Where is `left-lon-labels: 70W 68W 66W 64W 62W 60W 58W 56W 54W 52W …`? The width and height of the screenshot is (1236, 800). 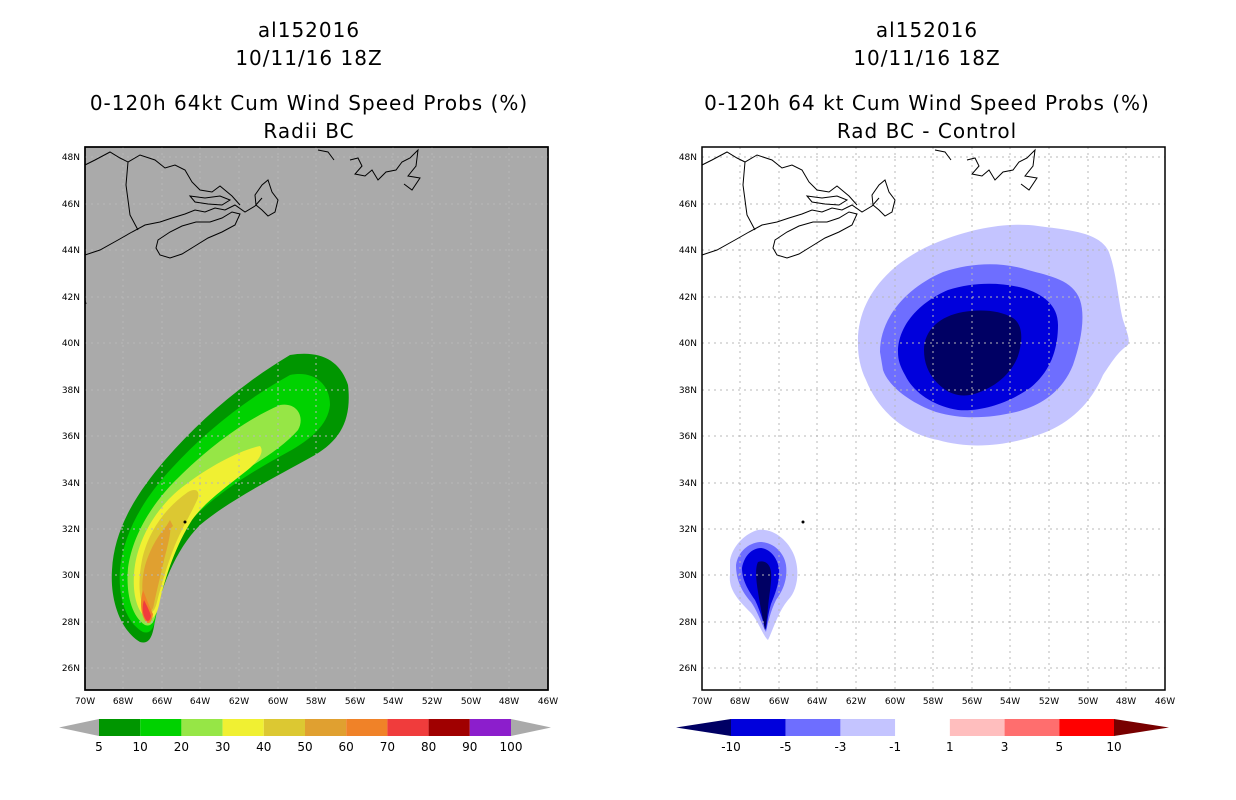 left-lon-labels: 70W 68W 66W 64W 62W 60W 58W 56W 54W 52W … is located at coordinates (316, 702).